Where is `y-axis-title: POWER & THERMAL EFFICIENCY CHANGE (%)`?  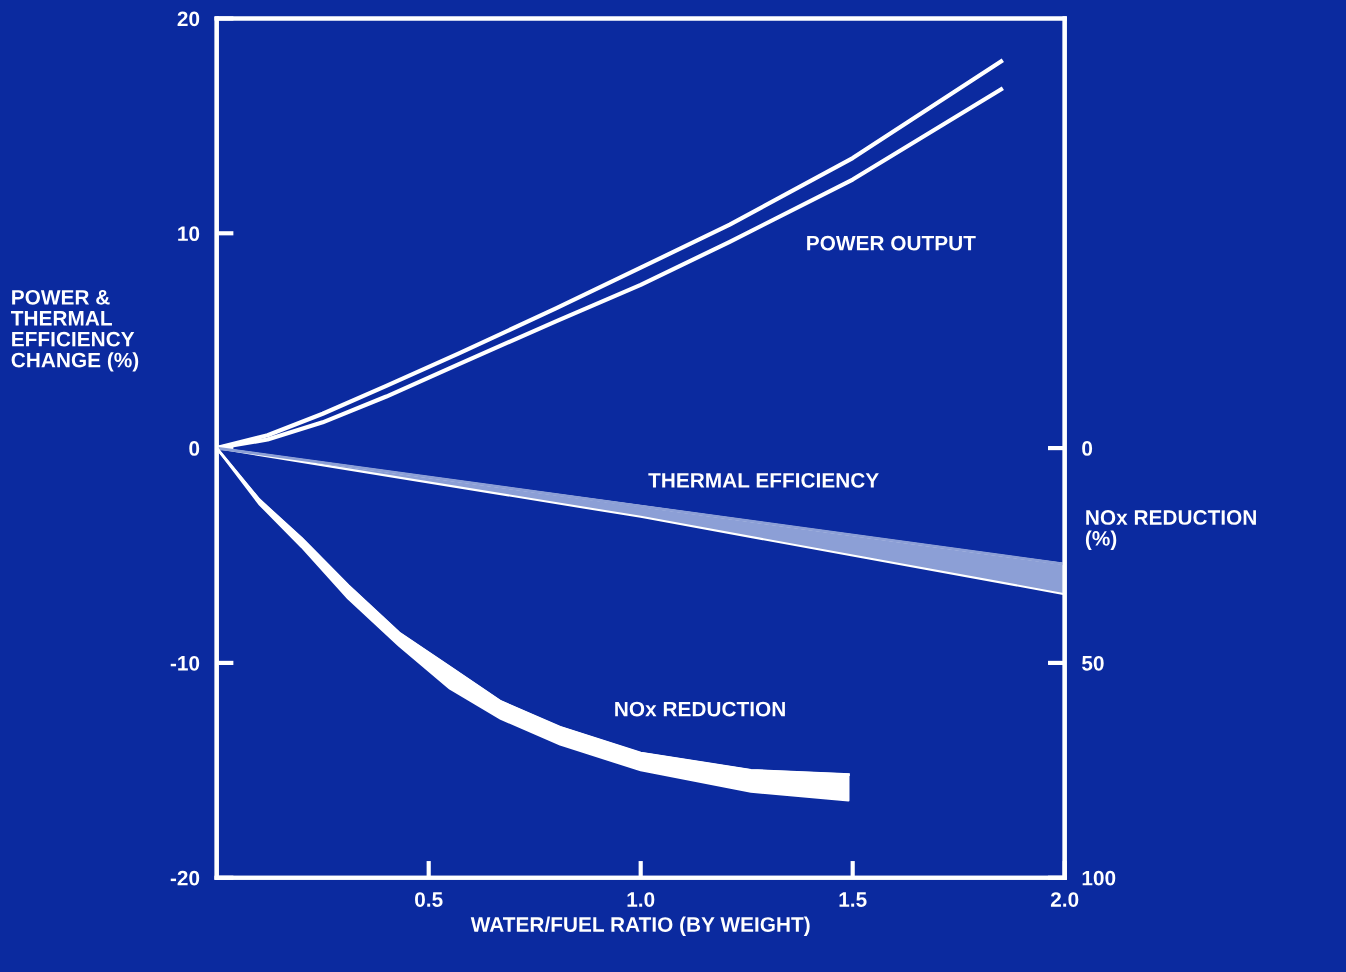 y-axis-title: POWER & THERMAL EFFICIENCY CHANGE (%) is located at coordinates (75, 330).